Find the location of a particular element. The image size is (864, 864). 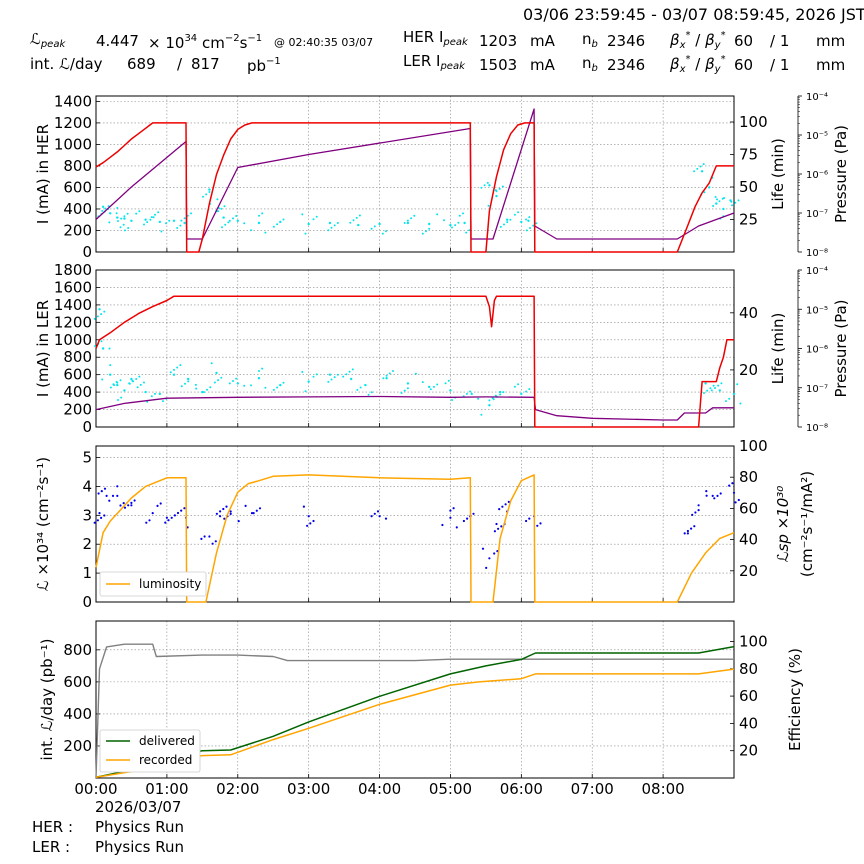

y2-tick-label-3: 100 is located at coordinates (753, 122).